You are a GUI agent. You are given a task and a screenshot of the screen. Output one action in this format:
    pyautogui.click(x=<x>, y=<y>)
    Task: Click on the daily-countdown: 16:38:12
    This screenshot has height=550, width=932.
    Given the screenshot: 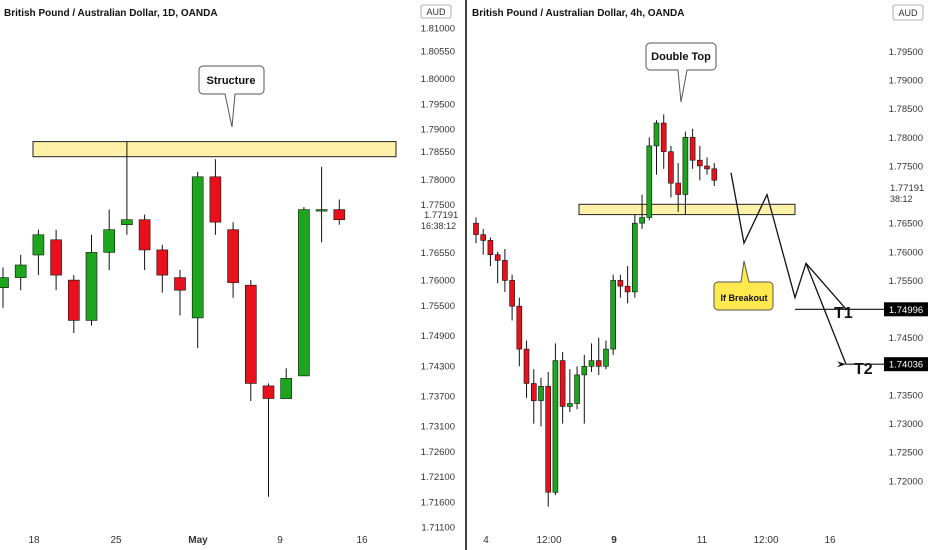 What is the action you would take?
    pyautogui.click(x=438, y=226)
    